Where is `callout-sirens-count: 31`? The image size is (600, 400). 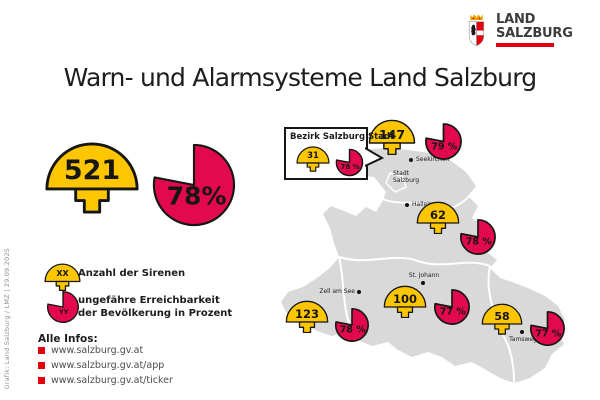 callout-sirens-count: 31 is located at coordinates (313, 156).